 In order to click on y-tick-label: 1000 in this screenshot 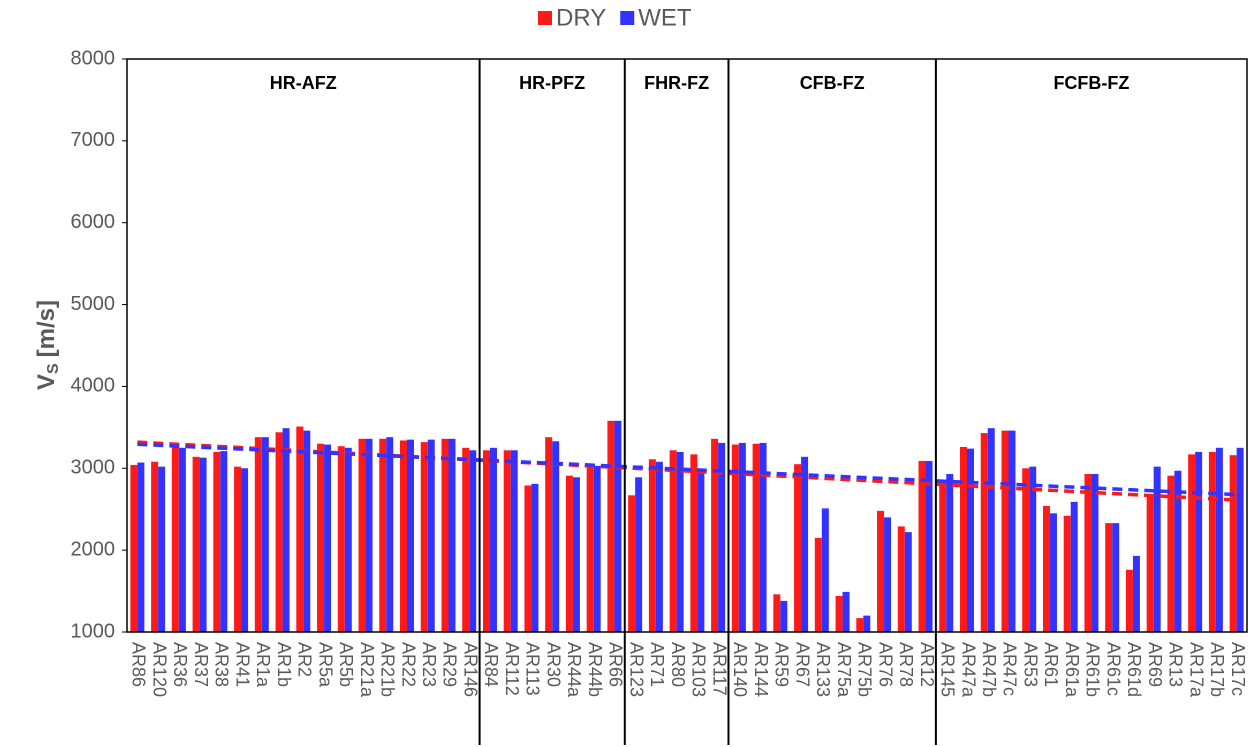, I will do `click(93, 631)`.